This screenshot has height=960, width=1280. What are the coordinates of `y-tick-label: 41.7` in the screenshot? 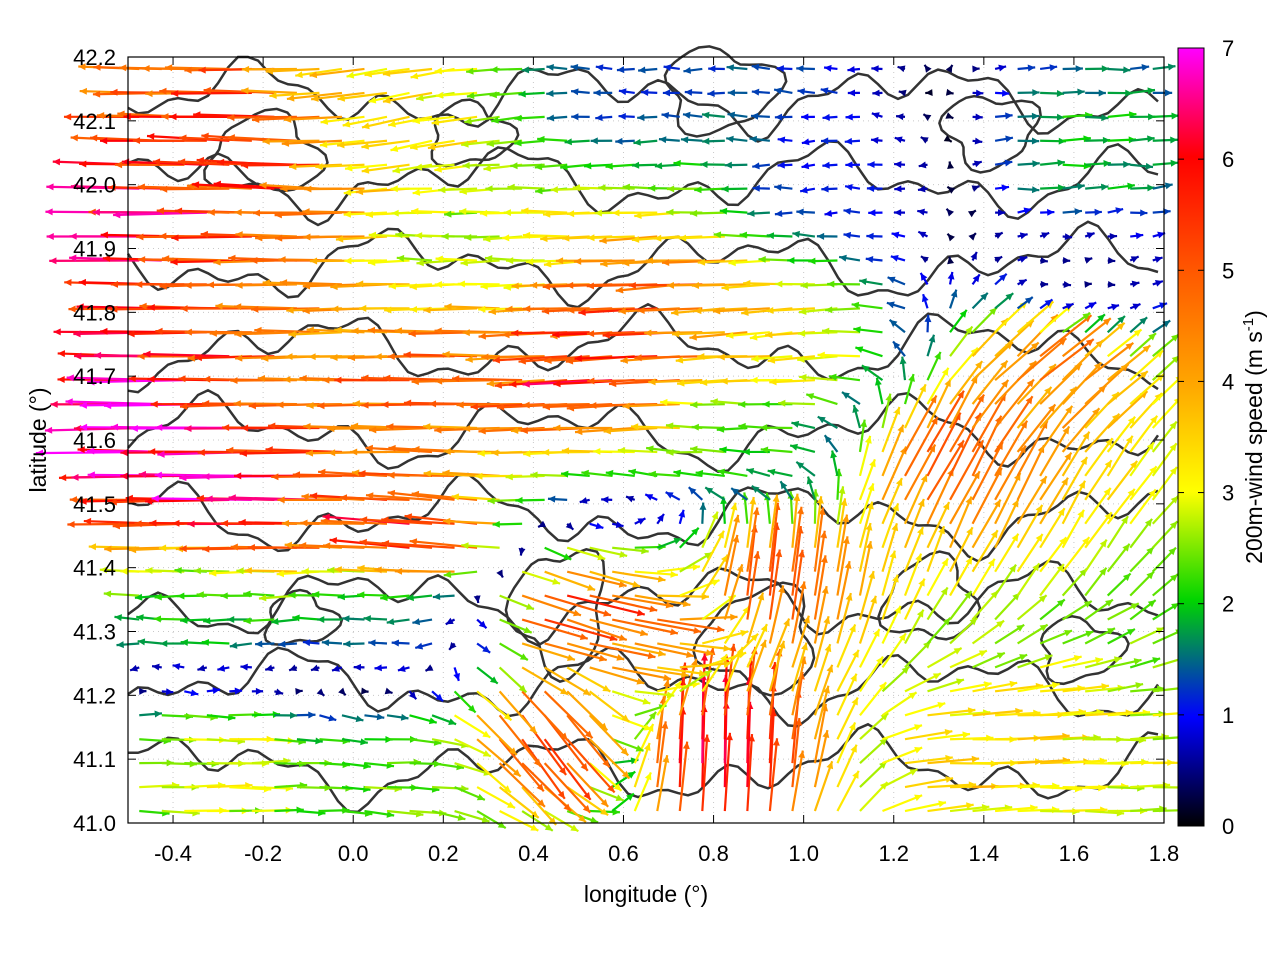 It's located at (94, 376).